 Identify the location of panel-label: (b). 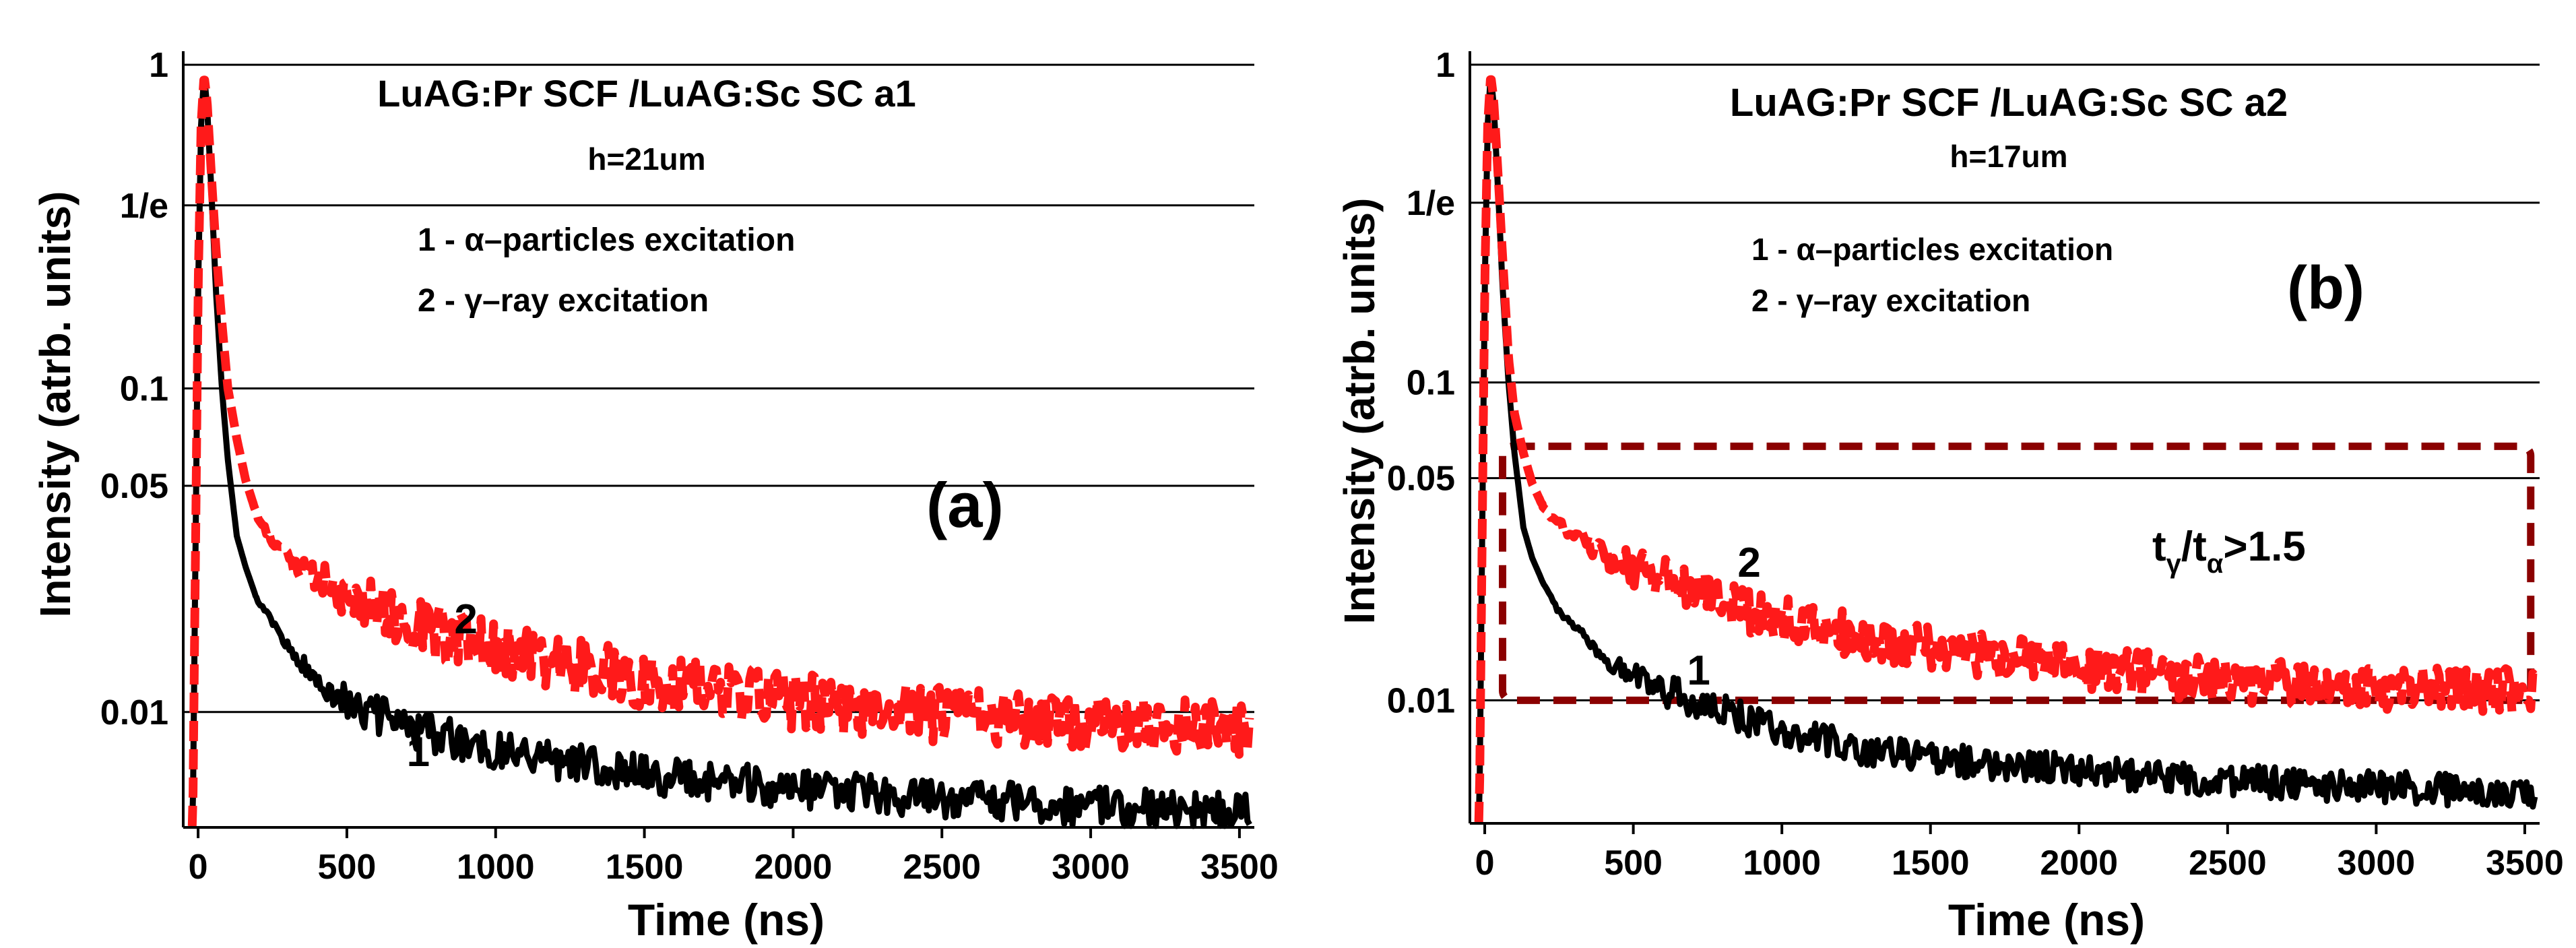
(2325, 288).